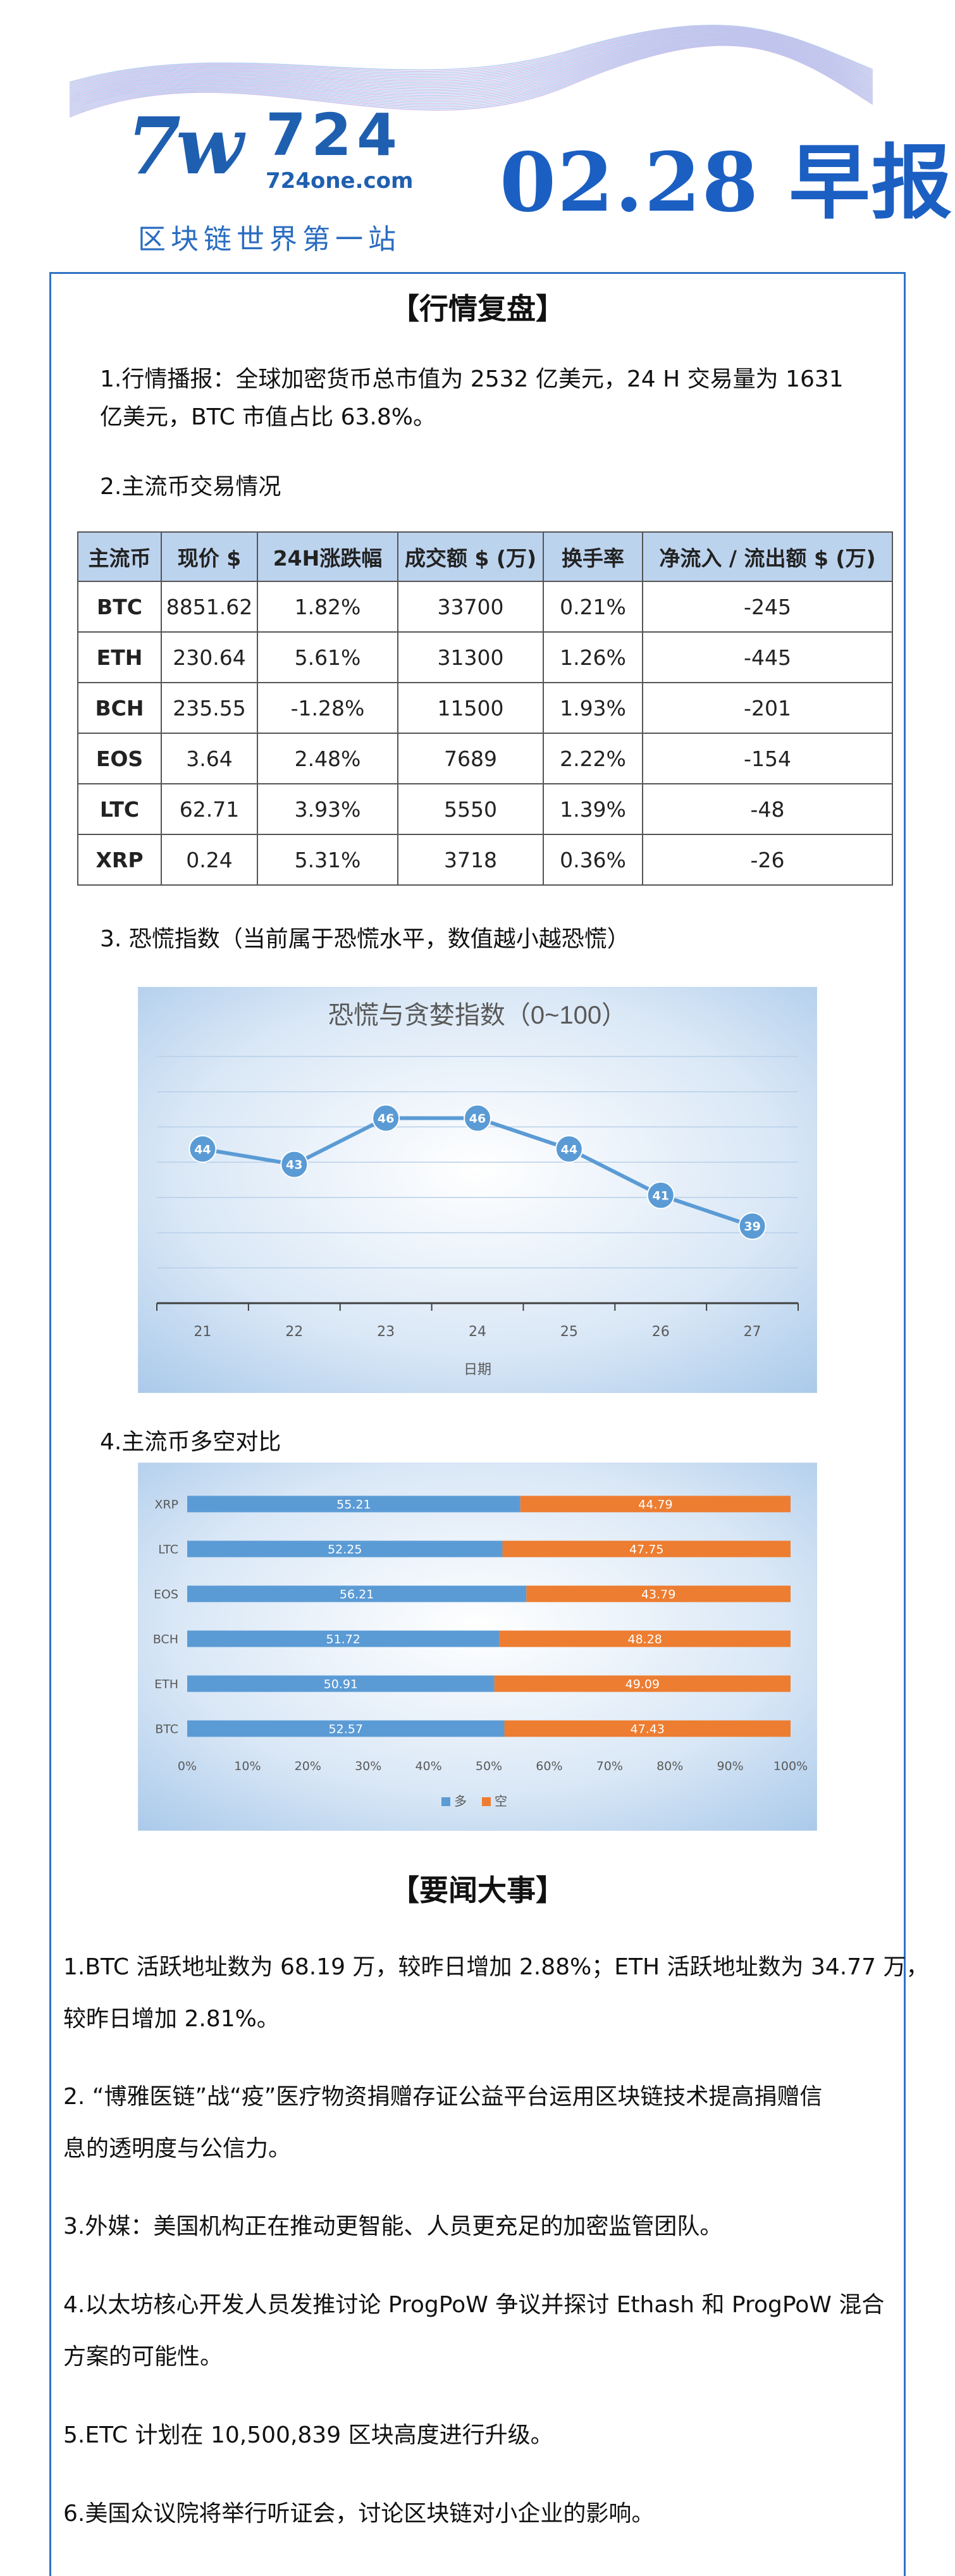 The width and height of the screenshot is (955, 2576). I want to click on table-cell: 1.93%, so click(593, 708).